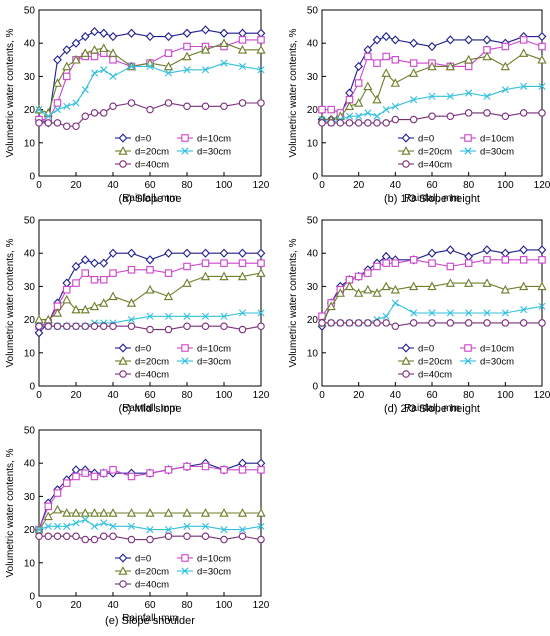  What do you see at coordinates (315, 177) in the screenshot?
I see `y-tick-label: 0` at bounding box center [315, 177].